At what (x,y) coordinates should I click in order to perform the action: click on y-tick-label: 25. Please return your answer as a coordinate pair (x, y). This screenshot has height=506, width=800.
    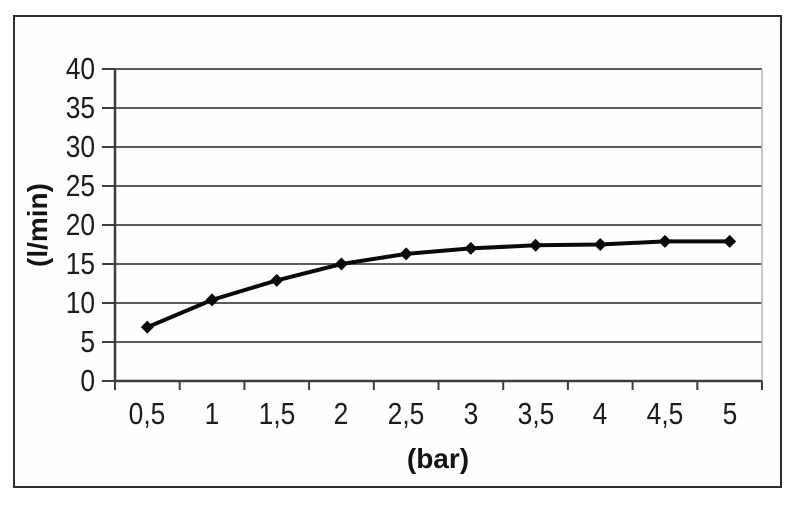
    Looking at the image, I should click on (80, 185).